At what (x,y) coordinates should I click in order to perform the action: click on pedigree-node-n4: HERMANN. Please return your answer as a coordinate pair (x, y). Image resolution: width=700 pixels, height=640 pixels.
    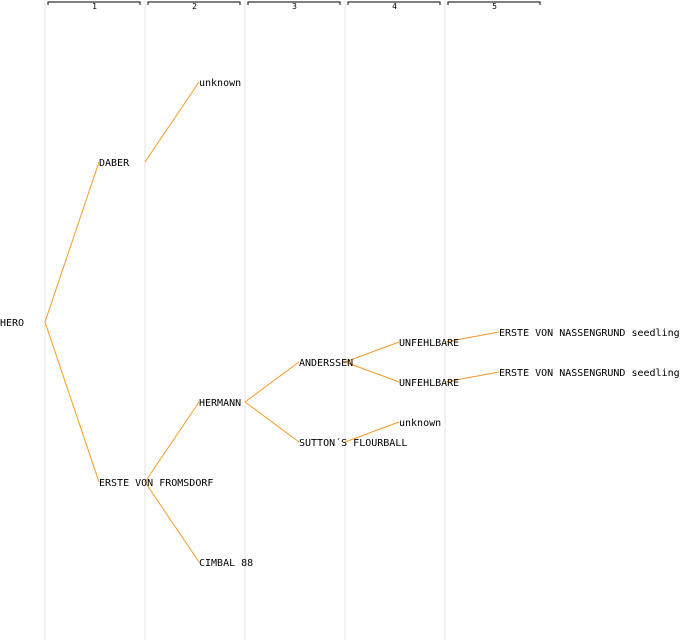
    Looking at the image, I should click on (220, 403).